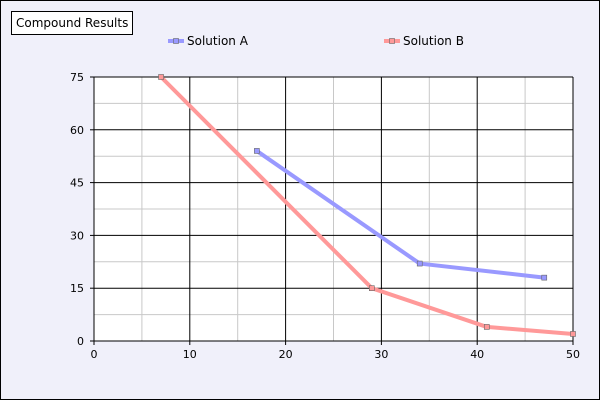 This screenshot has width=600, height=400. Describe the element at coordinates (72, 23) in the screenshot. I see `chart-title: Compound Results` at that location.